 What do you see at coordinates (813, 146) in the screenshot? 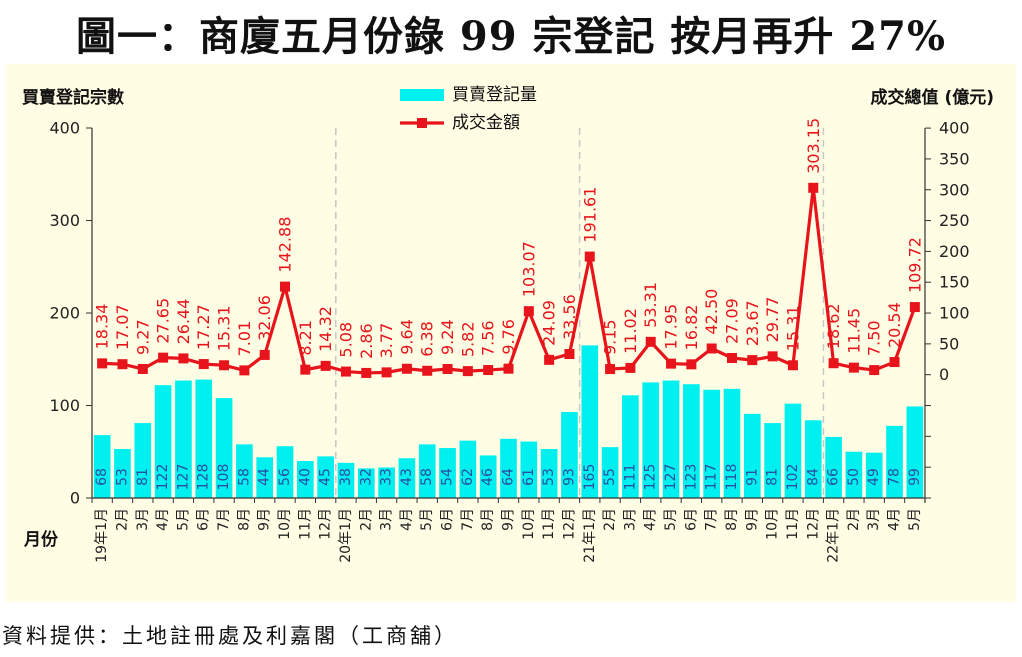
I see `line-value-label: 303.15` at bounding box center [813, 146].